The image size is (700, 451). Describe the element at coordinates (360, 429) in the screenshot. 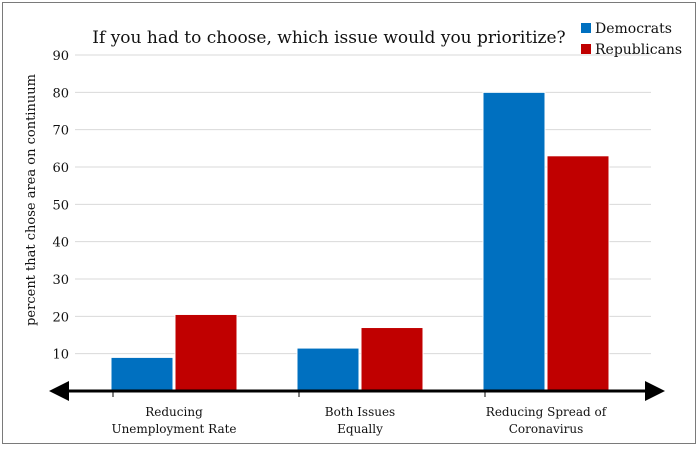

I see `category-label: Equally` at that location.